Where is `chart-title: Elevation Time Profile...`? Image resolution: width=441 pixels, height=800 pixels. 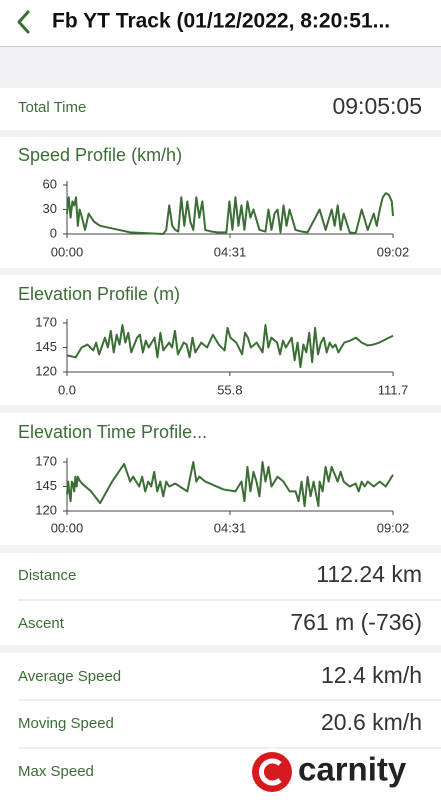
chart-title: Elevation Time Profile... is located at coordinates (112, 432).